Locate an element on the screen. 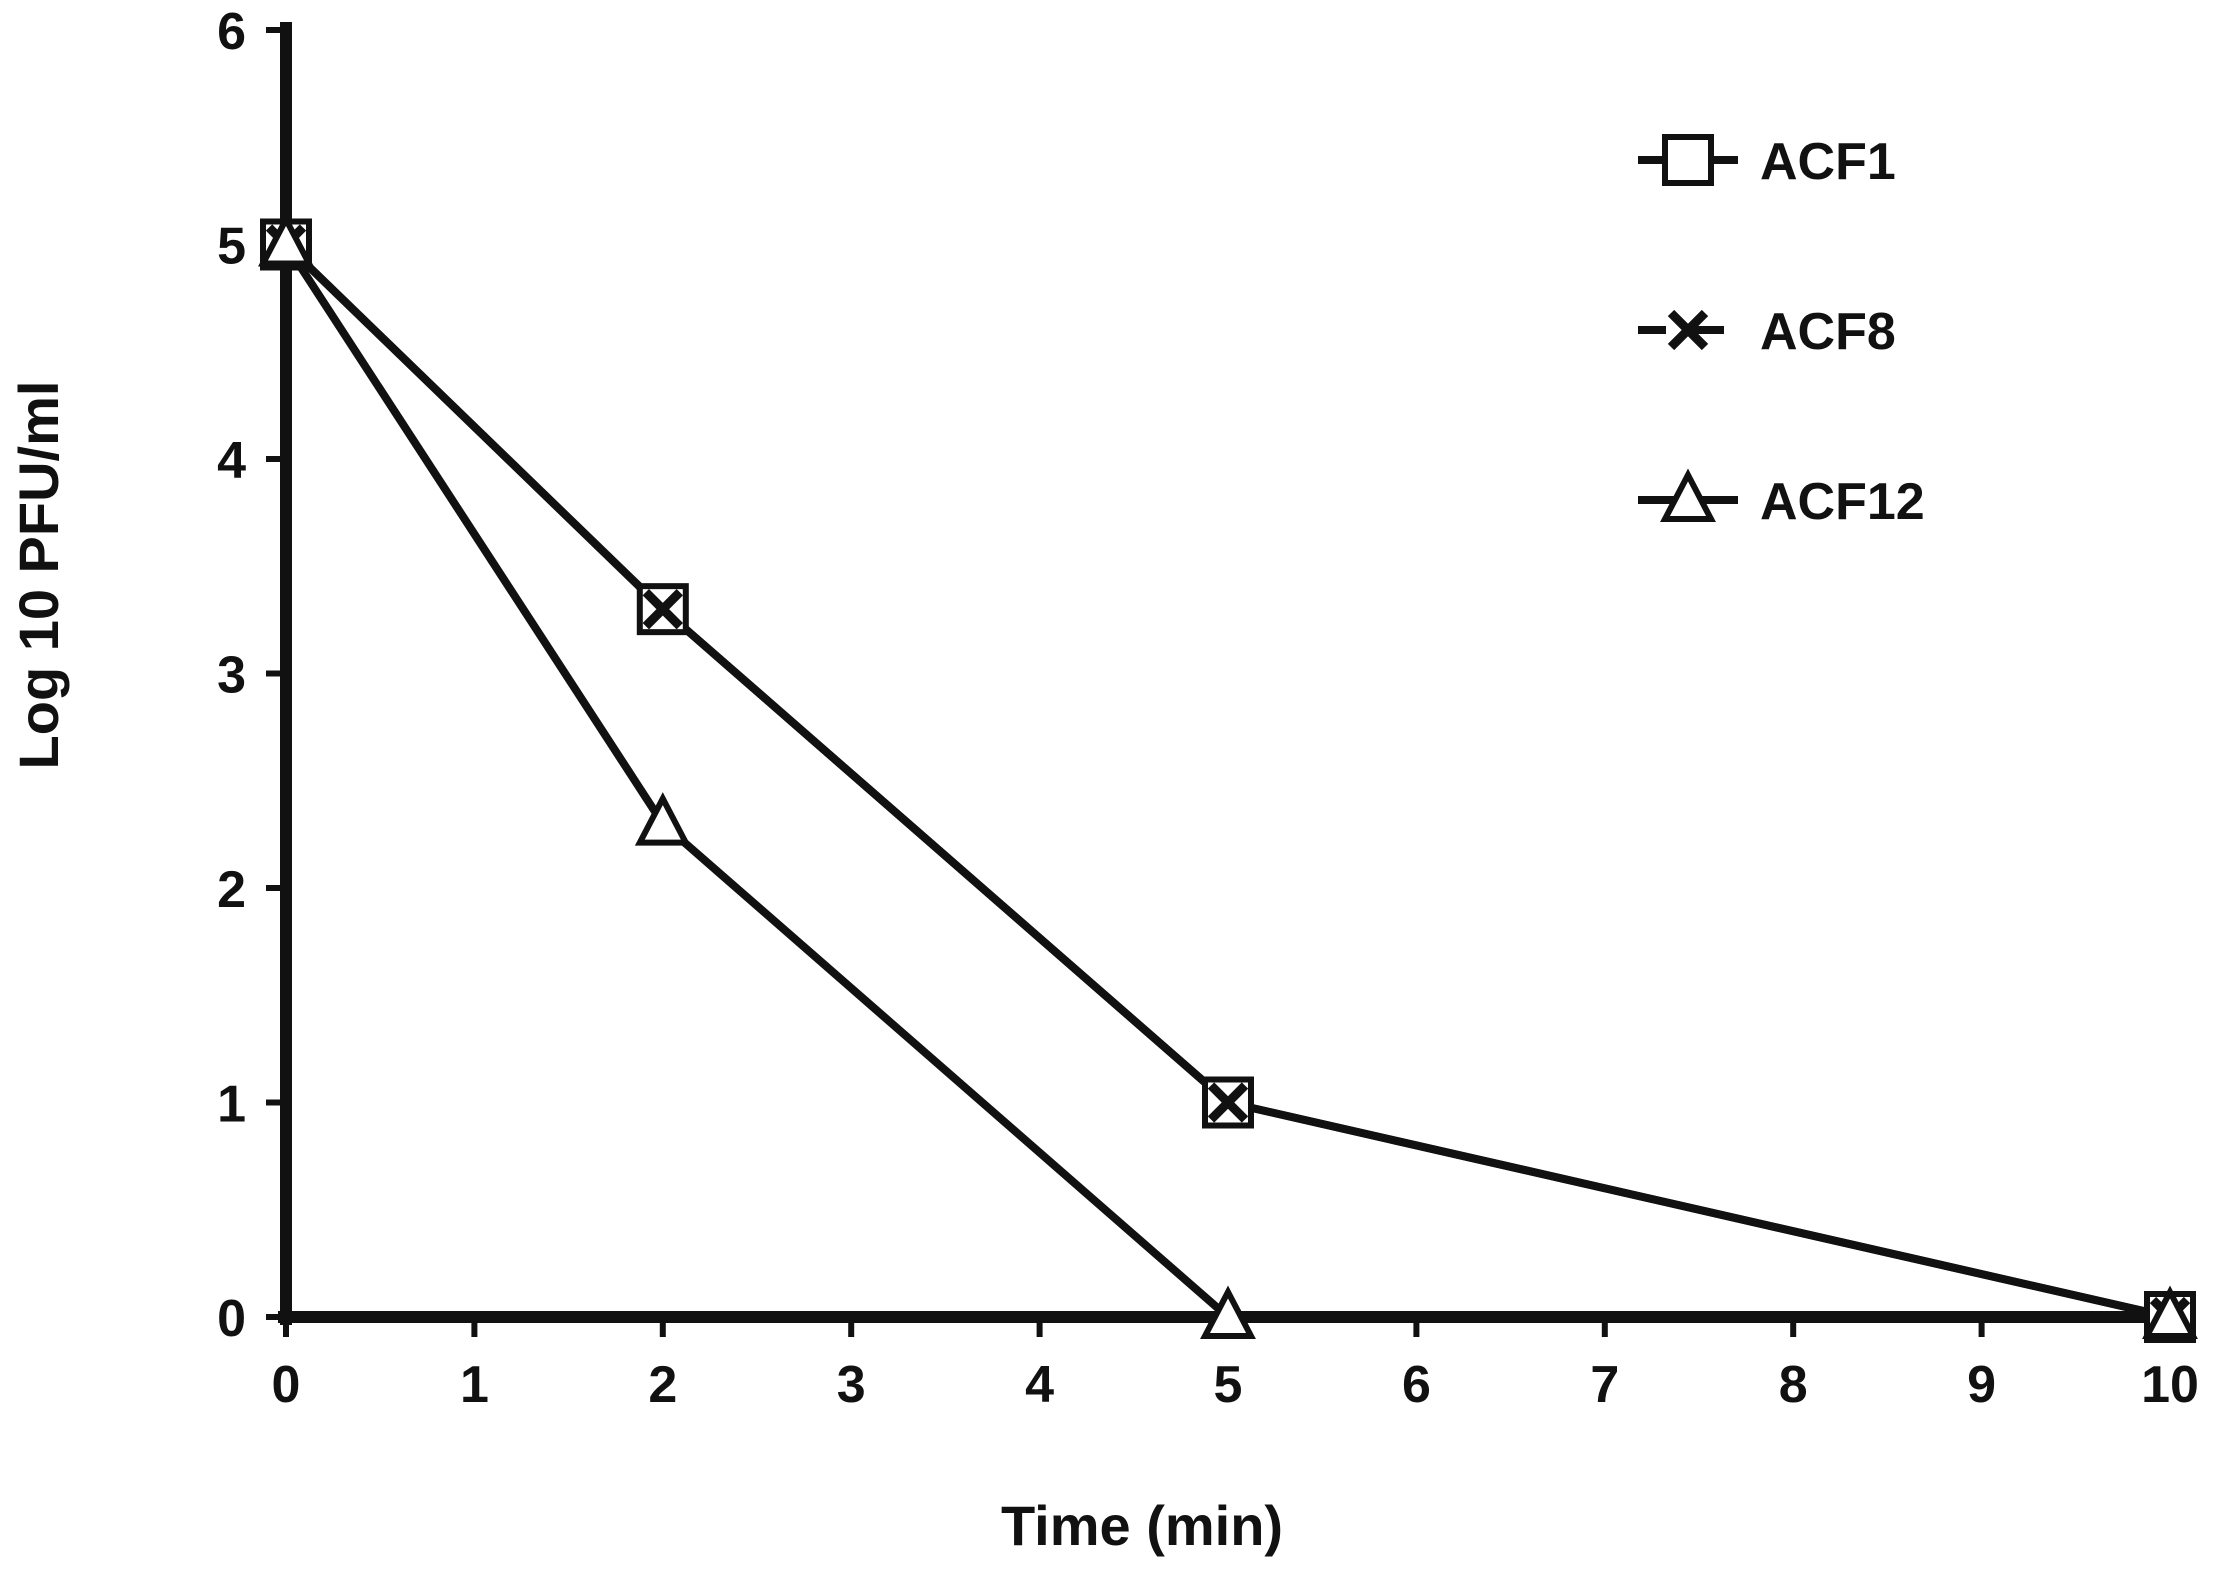 This screenshot has width=2217, height=1571. y-tick-label: 2 is located at coordinates (231, 890).